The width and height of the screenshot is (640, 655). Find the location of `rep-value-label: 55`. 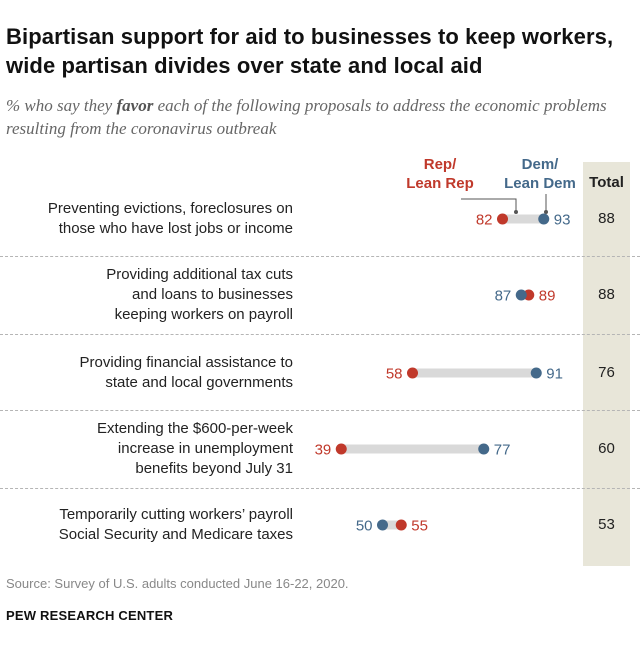

rep-value-label: 55 is located at coordinates (419, 526).